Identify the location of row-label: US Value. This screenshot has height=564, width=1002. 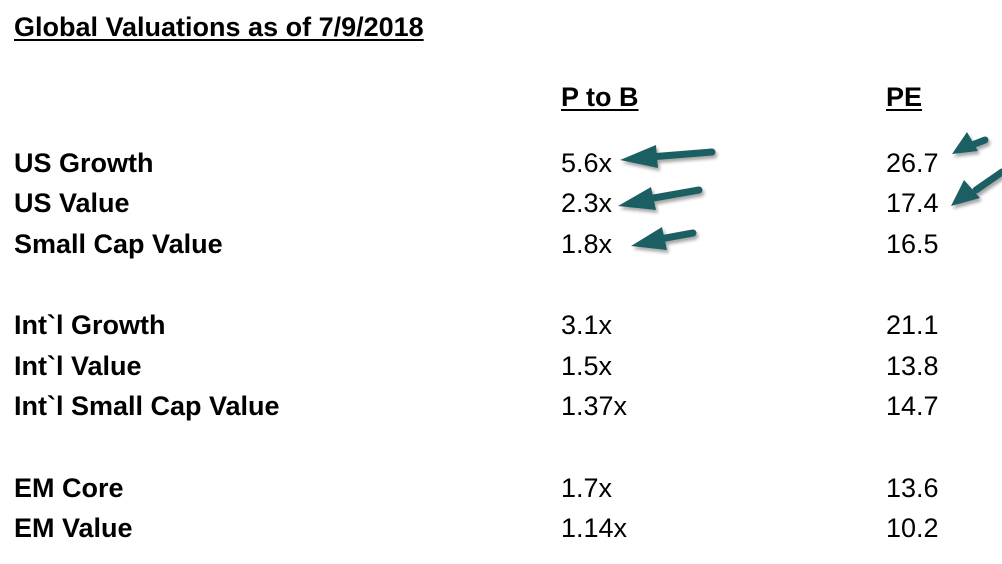
(72, 203).